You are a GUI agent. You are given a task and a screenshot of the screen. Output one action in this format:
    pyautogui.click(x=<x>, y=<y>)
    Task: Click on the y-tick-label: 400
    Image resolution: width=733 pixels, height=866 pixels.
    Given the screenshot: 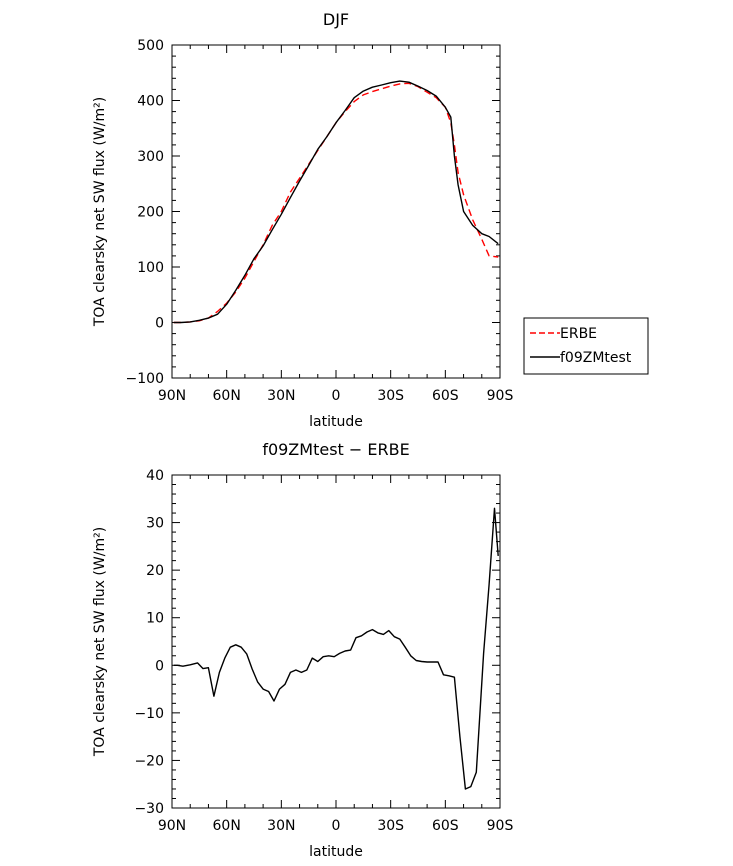 What is the action you would take?
    pyautogui.click(x=150, y=102)
    